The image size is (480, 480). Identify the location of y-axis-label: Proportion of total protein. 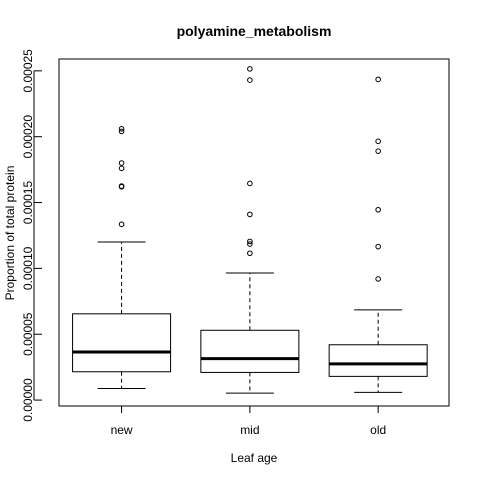
(10, 233).